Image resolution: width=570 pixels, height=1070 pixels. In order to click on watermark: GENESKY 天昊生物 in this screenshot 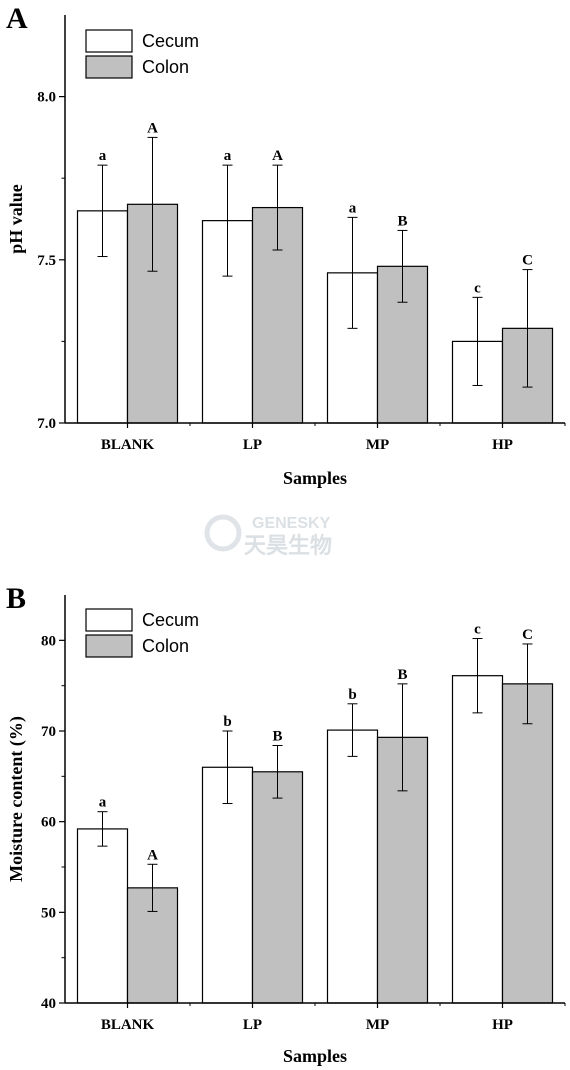, I will do `click(268, 536)`.